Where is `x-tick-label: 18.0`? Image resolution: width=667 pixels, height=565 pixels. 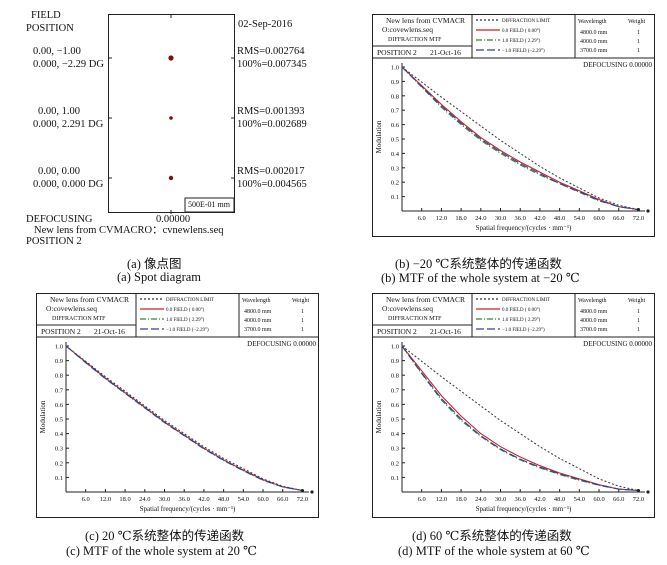
x-tick-label: 18.0 is located at coordinates (124, 499).